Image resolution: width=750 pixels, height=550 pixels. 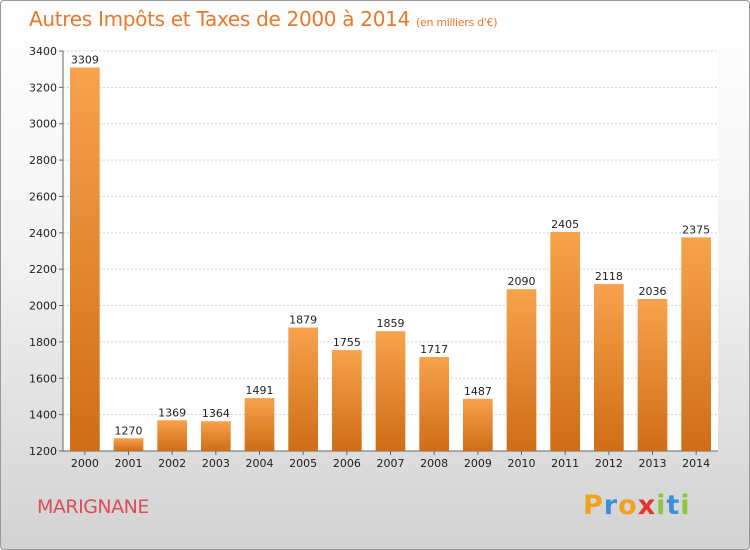 What do you see at coordinates (391, 463) in the screenshot?
I see `x-tick-label: 2007` at bounding box center [391, 463].